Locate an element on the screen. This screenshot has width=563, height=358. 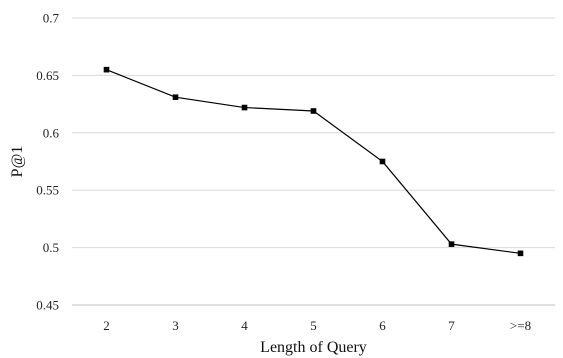
y-tick-label: 0.5 is located at coordinates (51, 247).